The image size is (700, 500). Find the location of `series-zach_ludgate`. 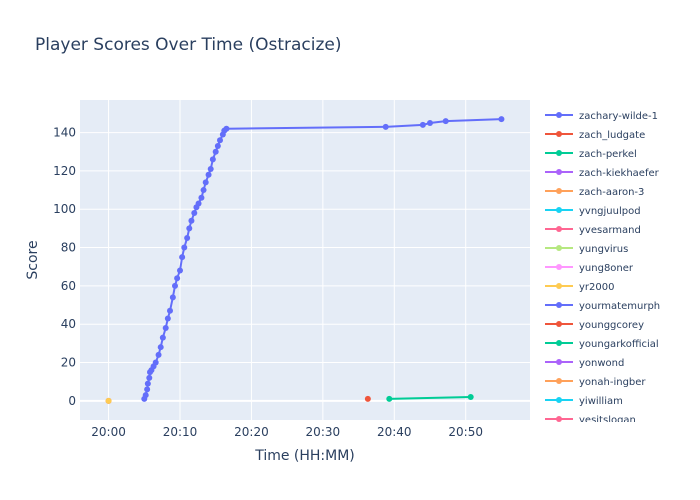

series-zach_ludgate is located at coordinates (367, 398).